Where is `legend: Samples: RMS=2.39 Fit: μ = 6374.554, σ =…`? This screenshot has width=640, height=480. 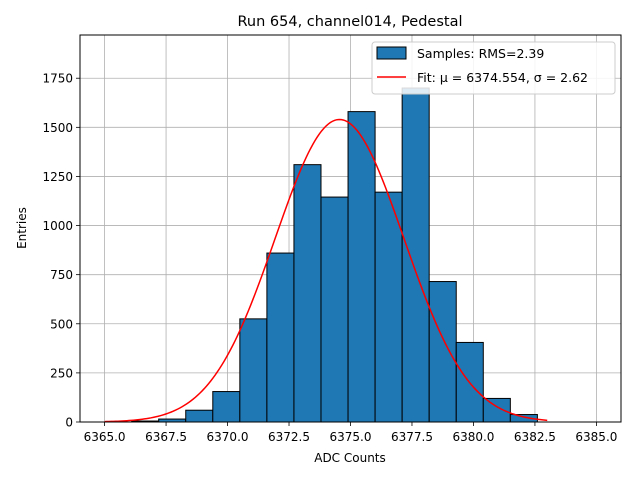
legend: Samples: RMS=2.39 Fit: μ = 6374.554, σ =… is located at coordinates (493, 68).